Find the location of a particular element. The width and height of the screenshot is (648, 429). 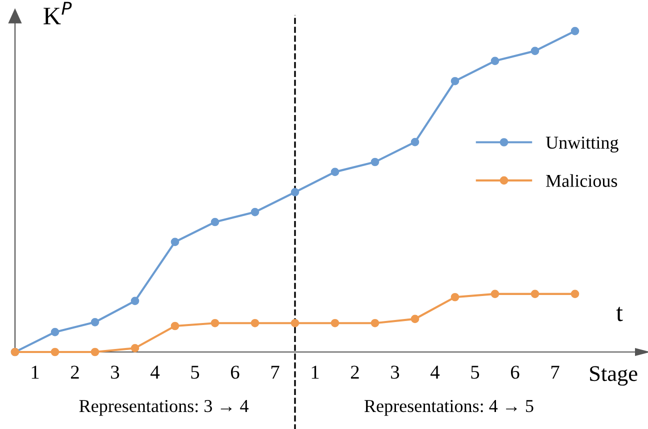

legend-label: Malicious is located at coordinates (582, 180).